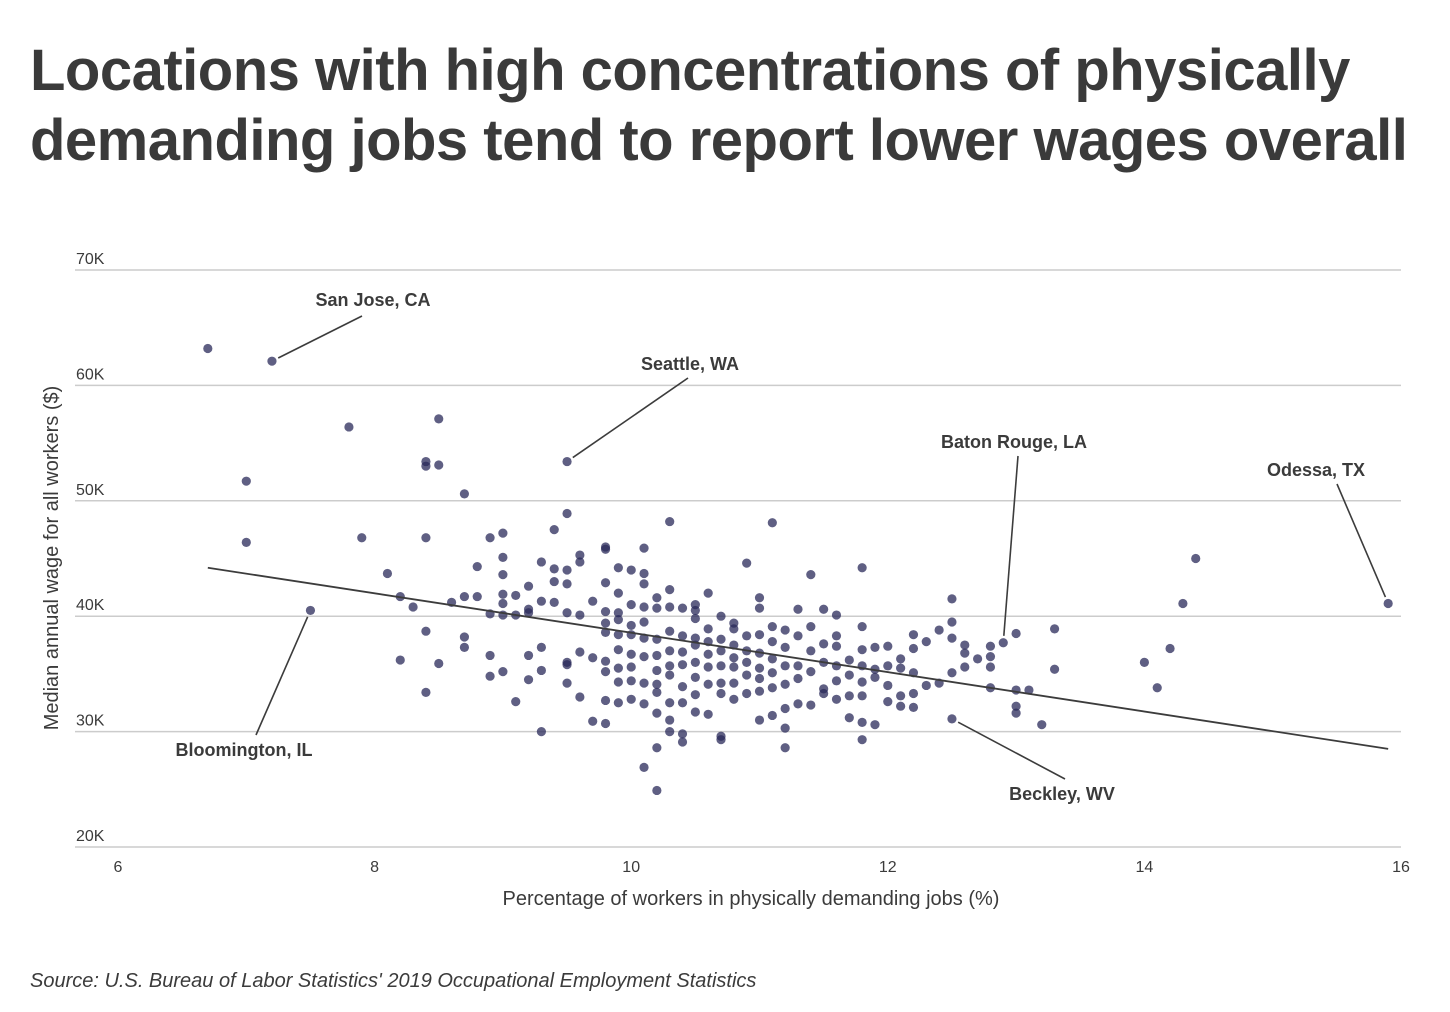 The height and width of the screenshot is (1012, 1450). I want to click on x-tick-label: 12, so click(888, 867).